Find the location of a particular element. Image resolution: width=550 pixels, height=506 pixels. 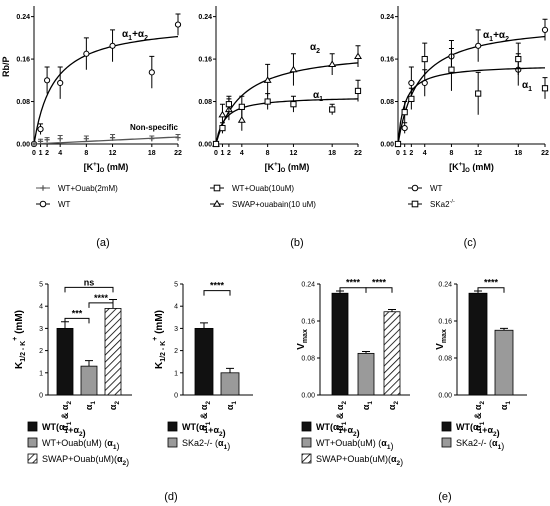

category-label: α1 is located at coordinates (505, 406).